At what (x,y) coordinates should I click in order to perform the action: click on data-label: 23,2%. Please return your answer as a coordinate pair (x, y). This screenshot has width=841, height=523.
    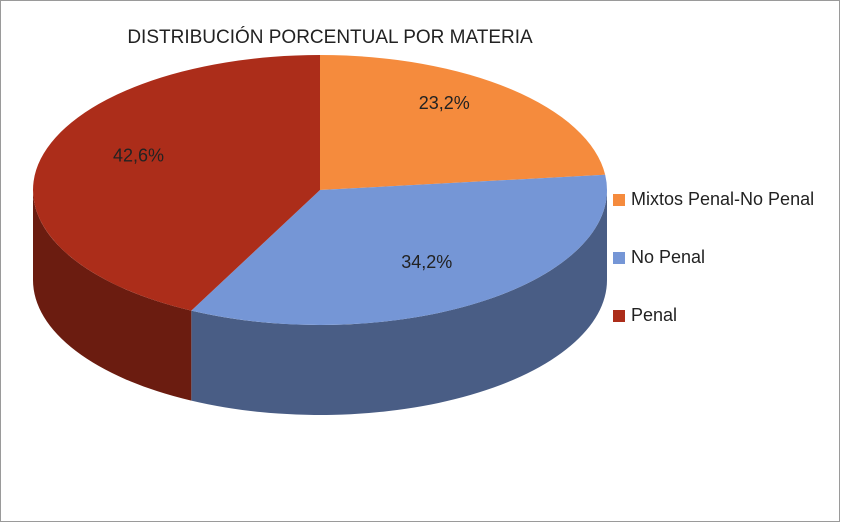
    Looking at the image, I should click on (444, 103).